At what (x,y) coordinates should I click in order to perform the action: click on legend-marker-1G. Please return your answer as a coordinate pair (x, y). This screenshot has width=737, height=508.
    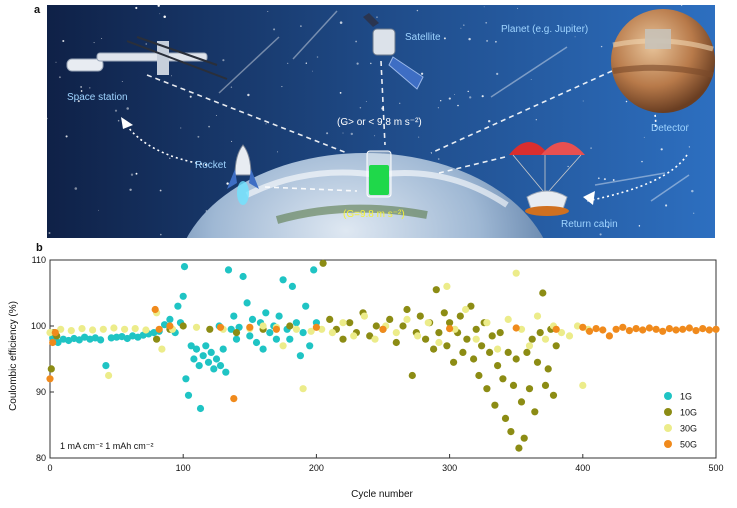
    Looking at the image, I should click on (668, 396).